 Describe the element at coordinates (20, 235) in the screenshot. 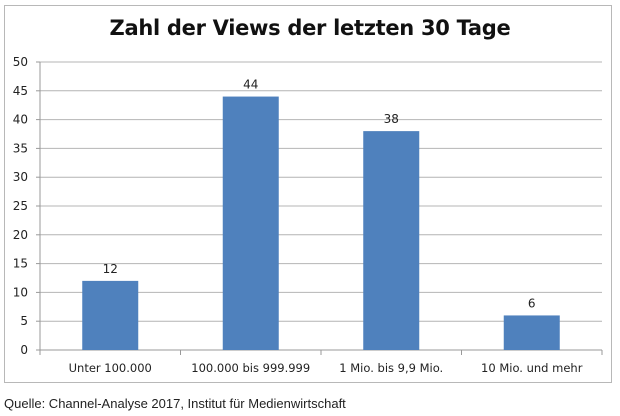

I see `y-tick-label: 20` at that location.